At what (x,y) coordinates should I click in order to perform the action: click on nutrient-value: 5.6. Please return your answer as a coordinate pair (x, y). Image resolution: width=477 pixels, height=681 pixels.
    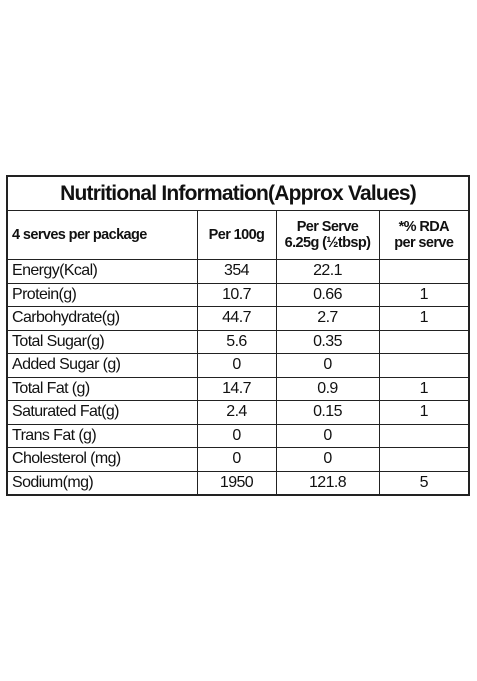
    Looking at the image, I should click on (236, 341).